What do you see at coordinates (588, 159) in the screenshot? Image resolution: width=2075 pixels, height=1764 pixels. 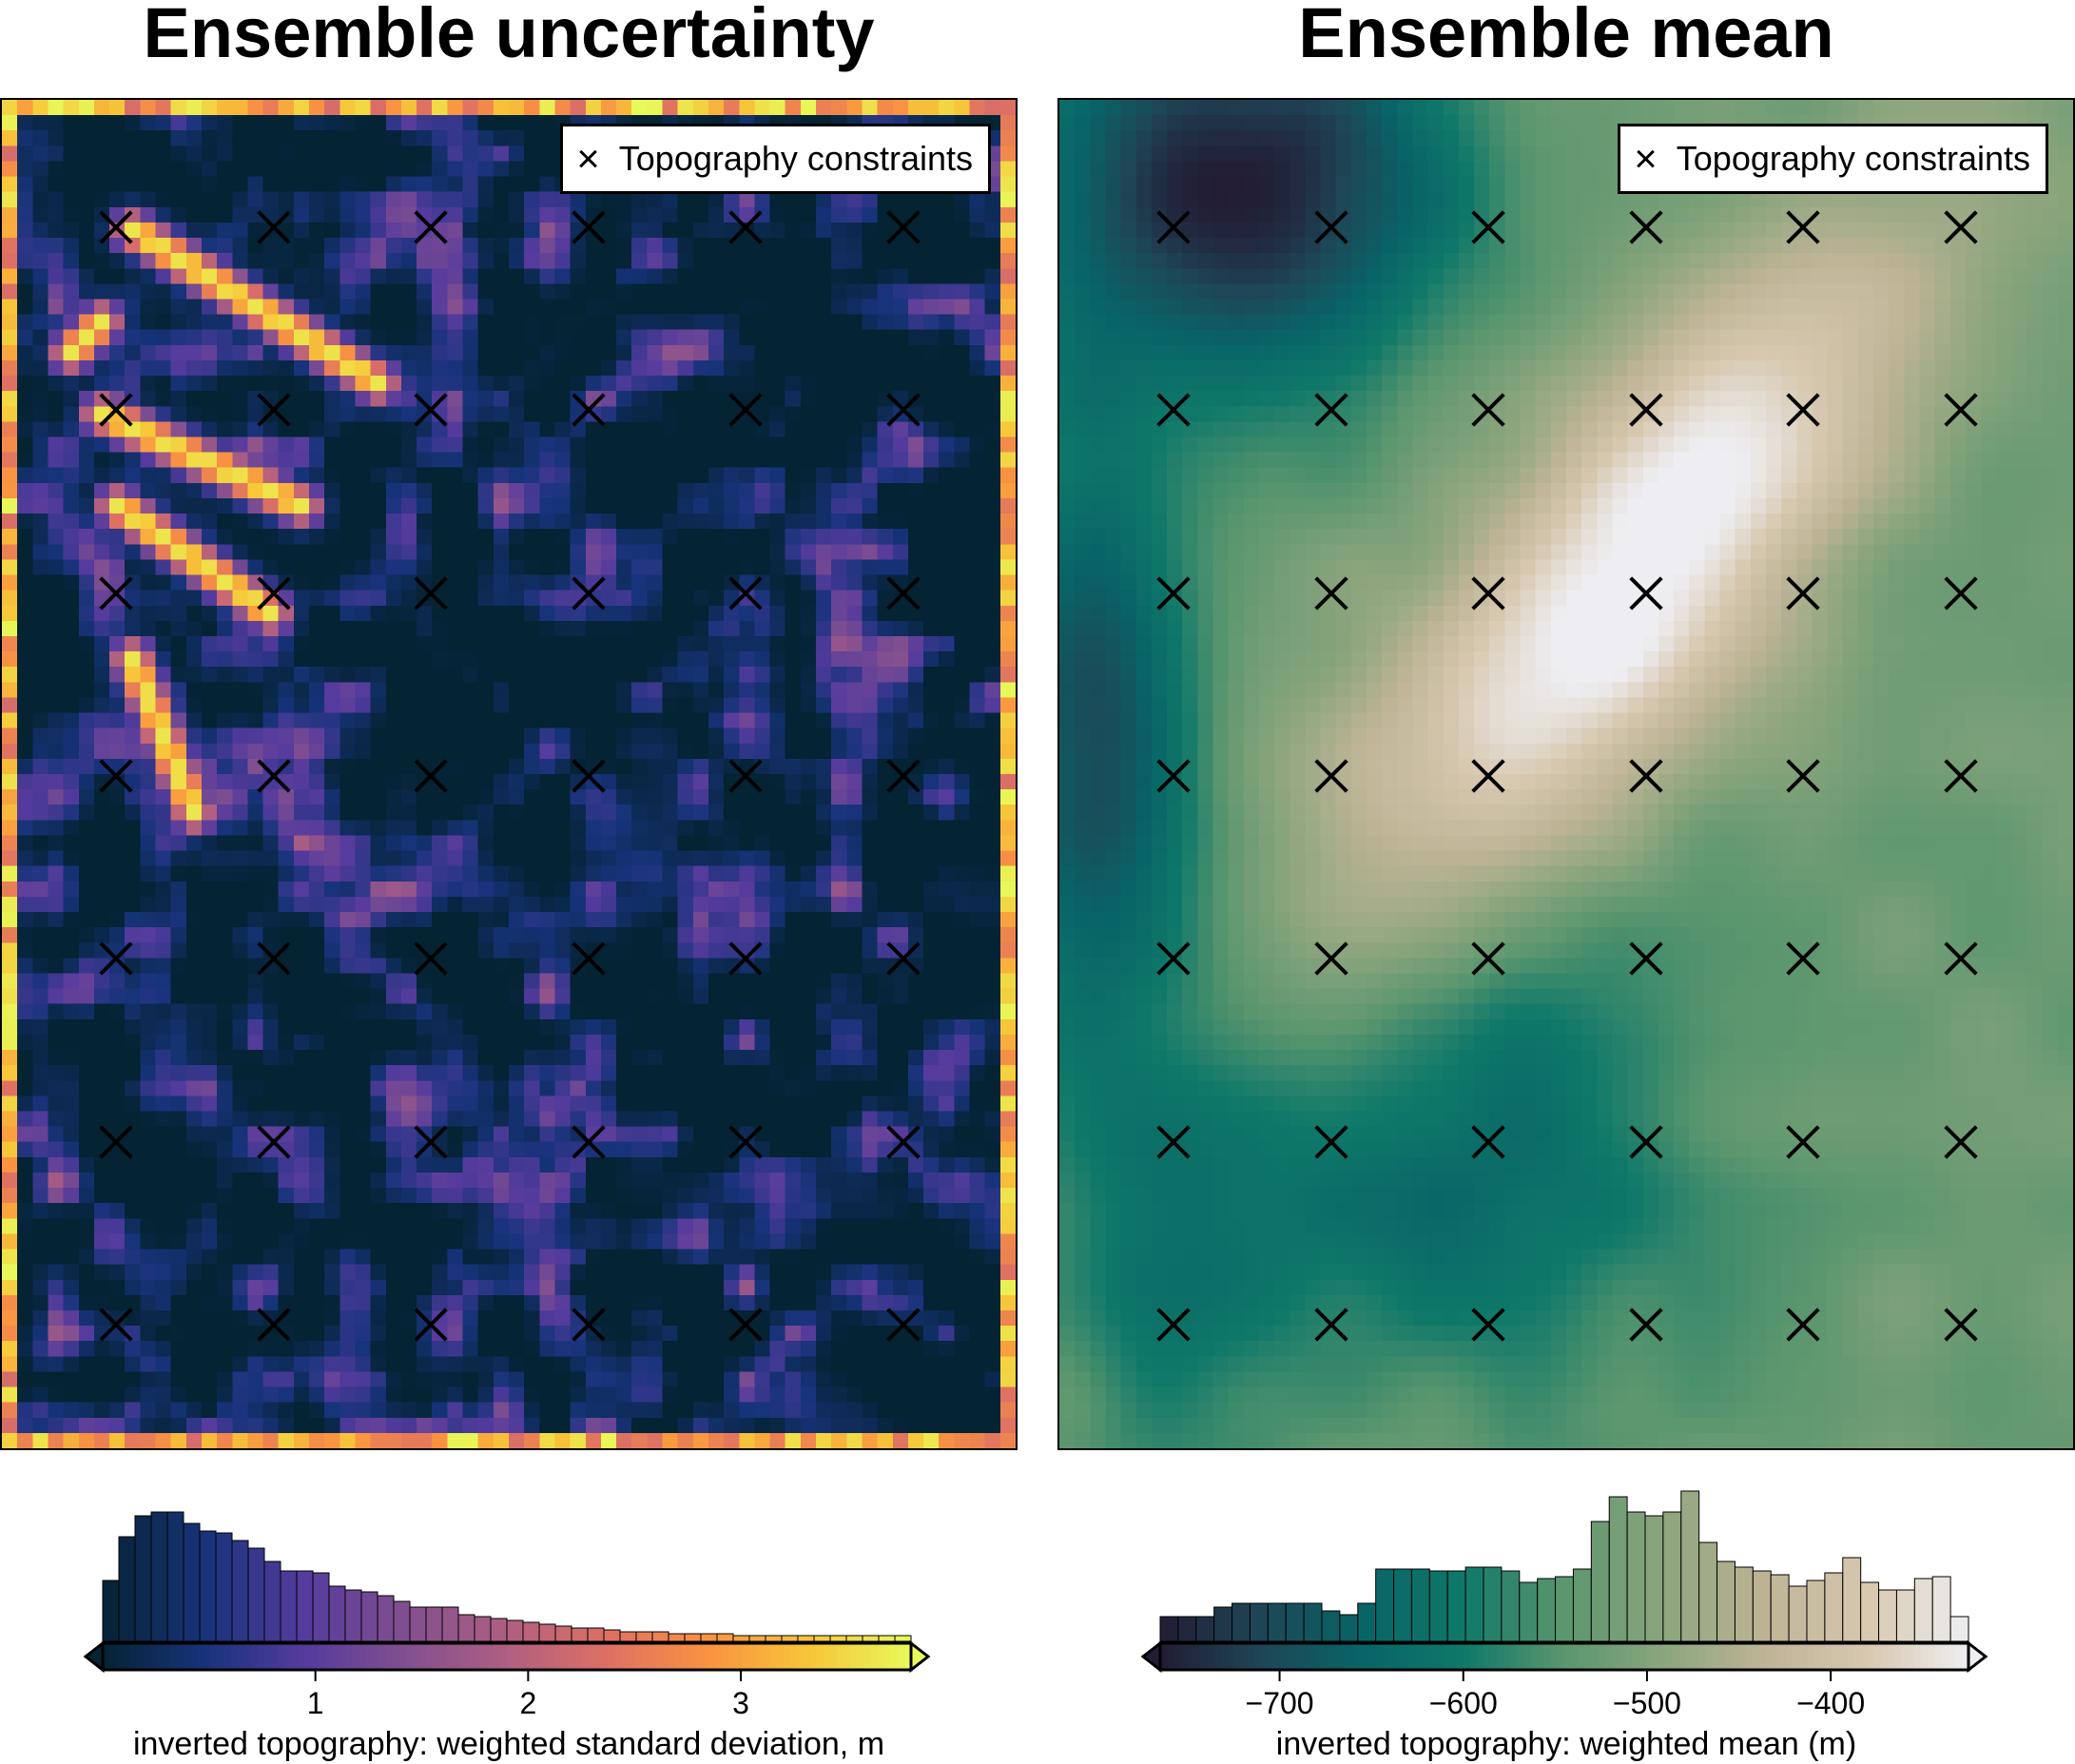 I see `x-marker-icon: ×` at bounding box center [588, 159].